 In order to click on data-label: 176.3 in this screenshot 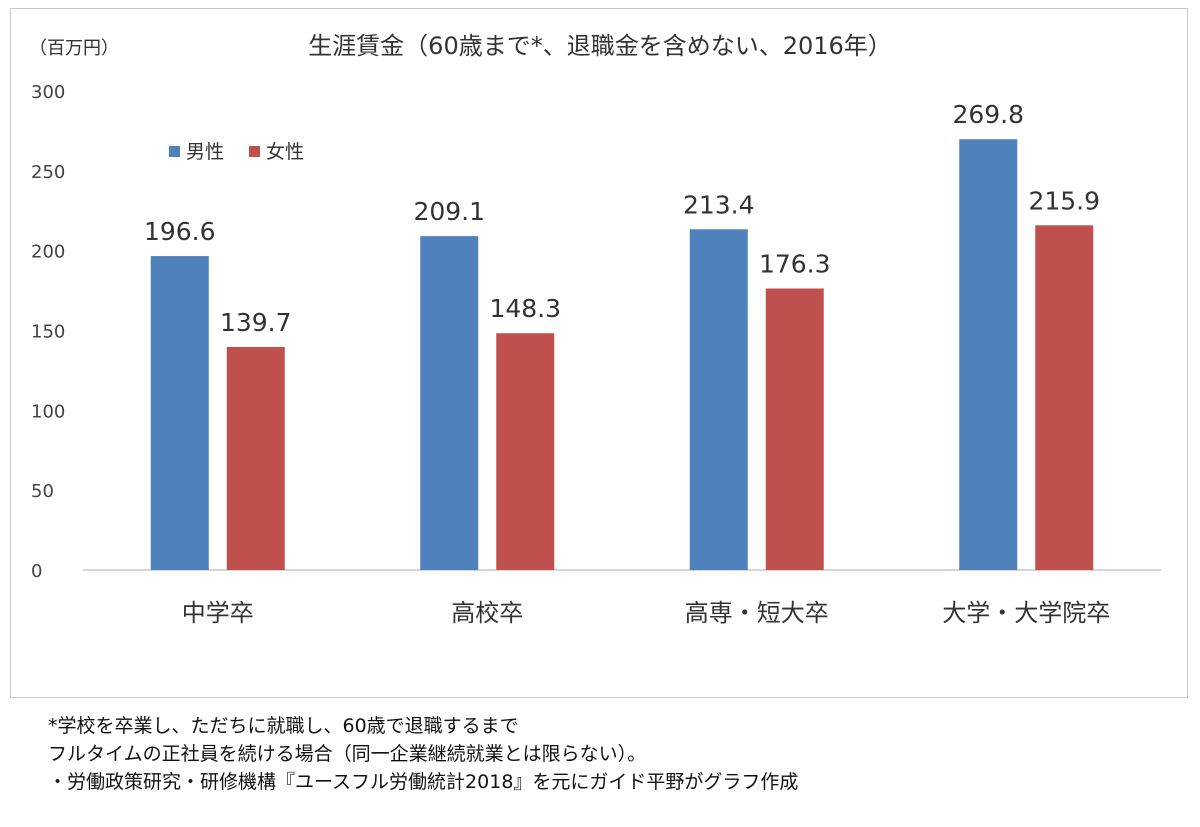, I will do `click(795, 264)`.